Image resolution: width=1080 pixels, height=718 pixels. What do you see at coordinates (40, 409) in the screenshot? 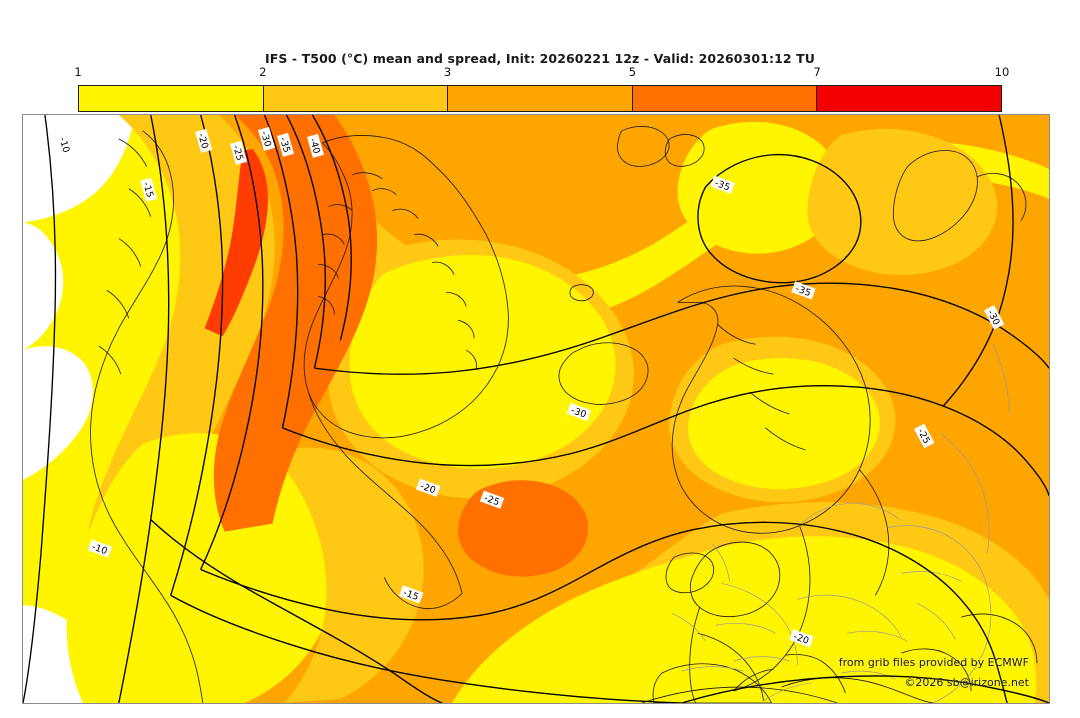
I see `contour--10` at bounding box center [40, 409].